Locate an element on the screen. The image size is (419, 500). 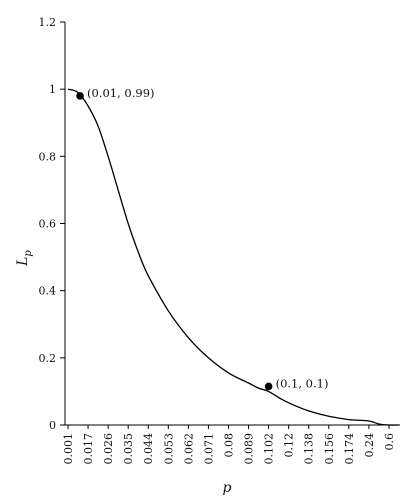
x-tick-label: 0.001 is located at coordinates (68, 449).